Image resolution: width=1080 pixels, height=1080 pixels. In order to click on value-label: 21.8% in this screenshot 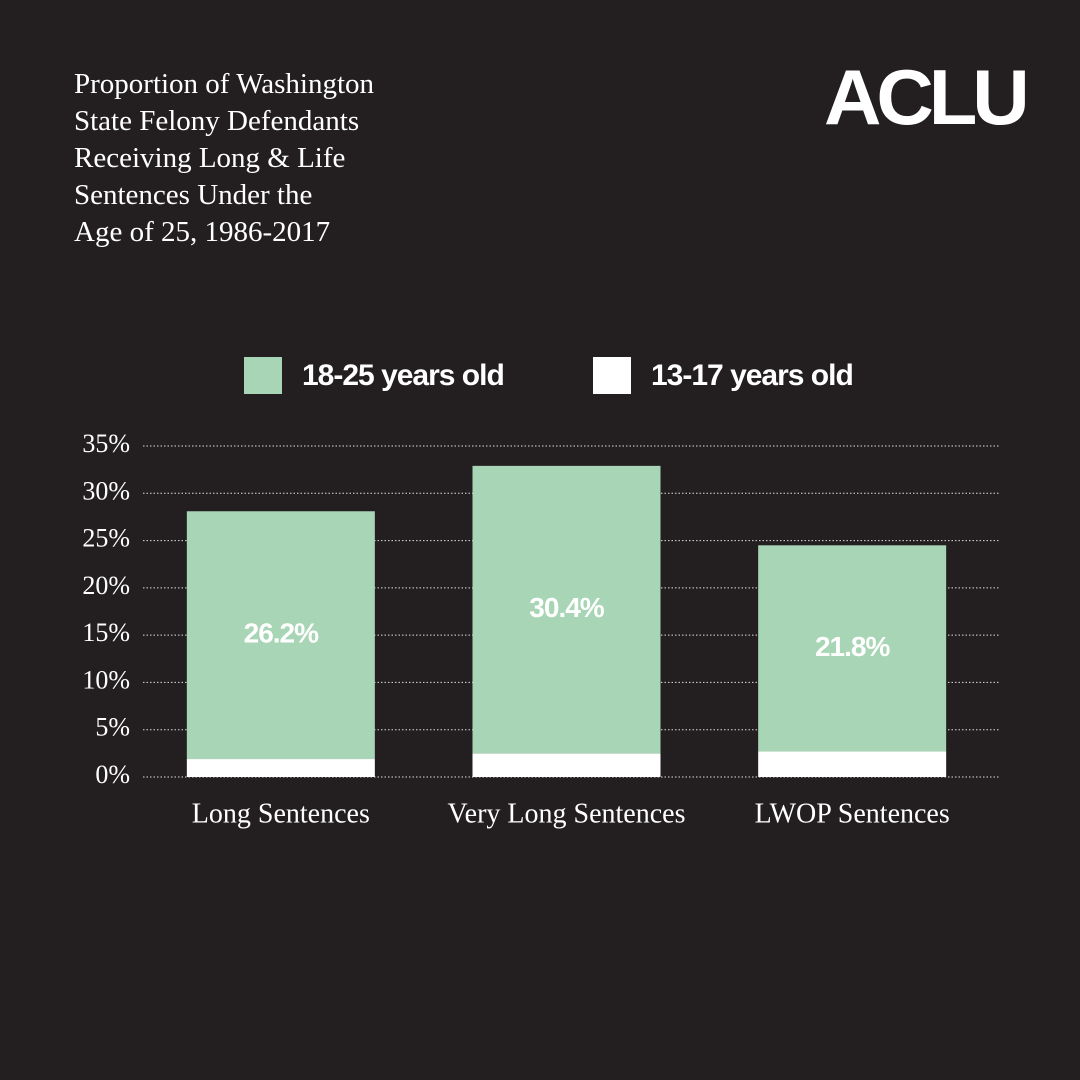, I will do `click(852, 646)`.